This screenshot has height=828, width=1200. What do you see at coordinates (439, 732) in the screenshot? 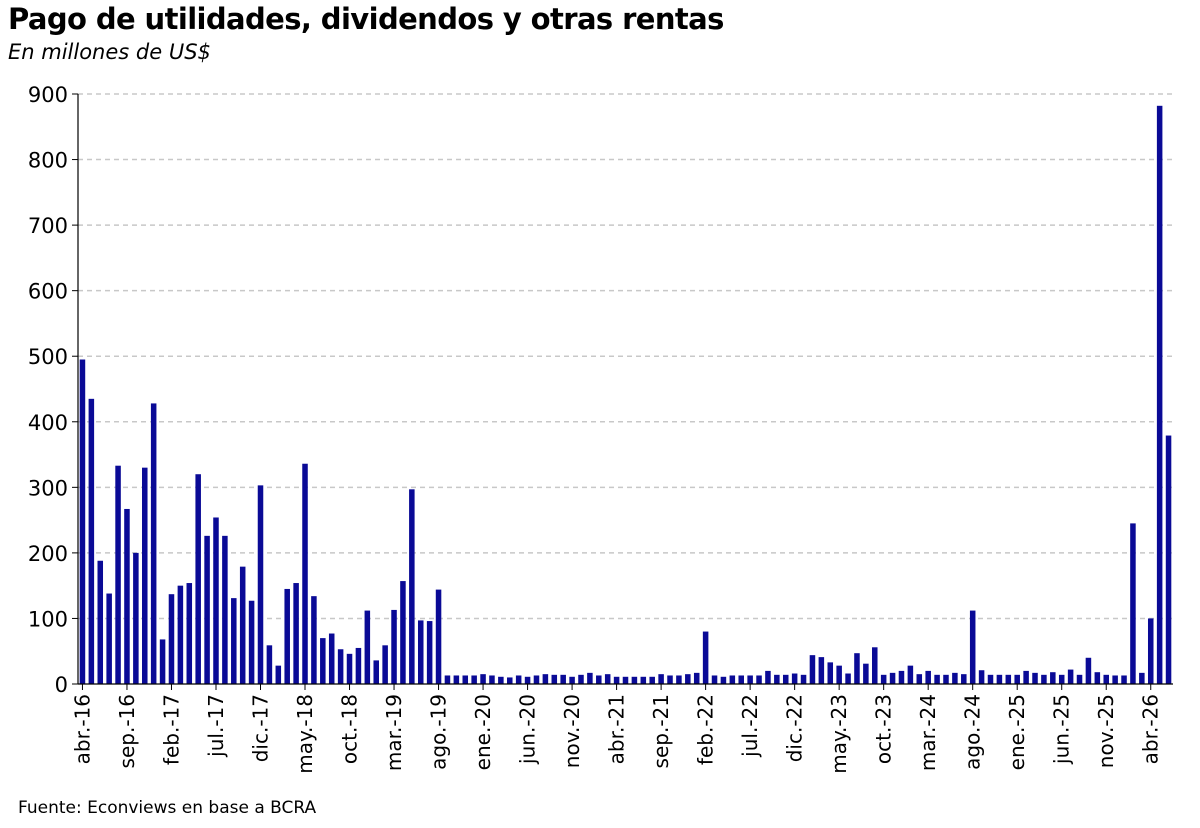
I see `x-tick-label: ago.-19` at bounding box center [439, 732].